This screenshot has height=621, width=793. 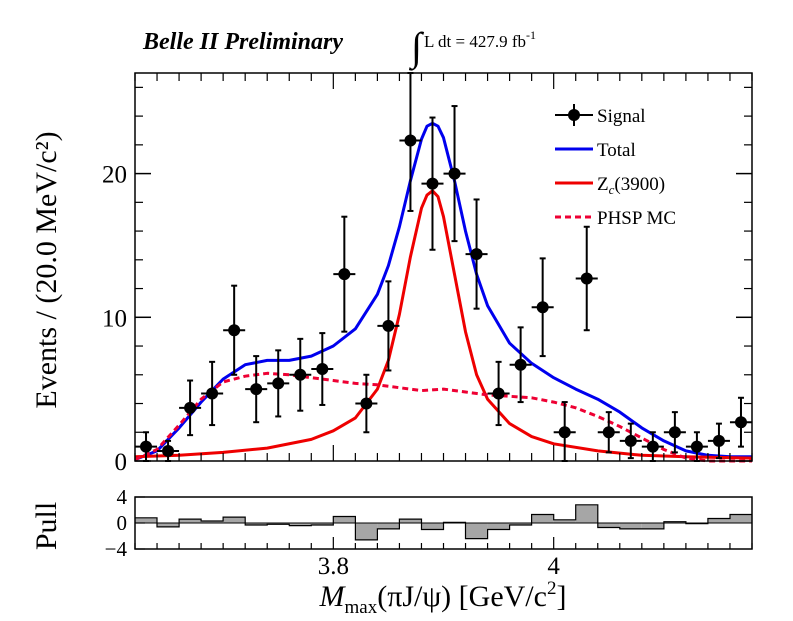 I want to click on x-tick-label: 3.8, so click(x=333, y=566).